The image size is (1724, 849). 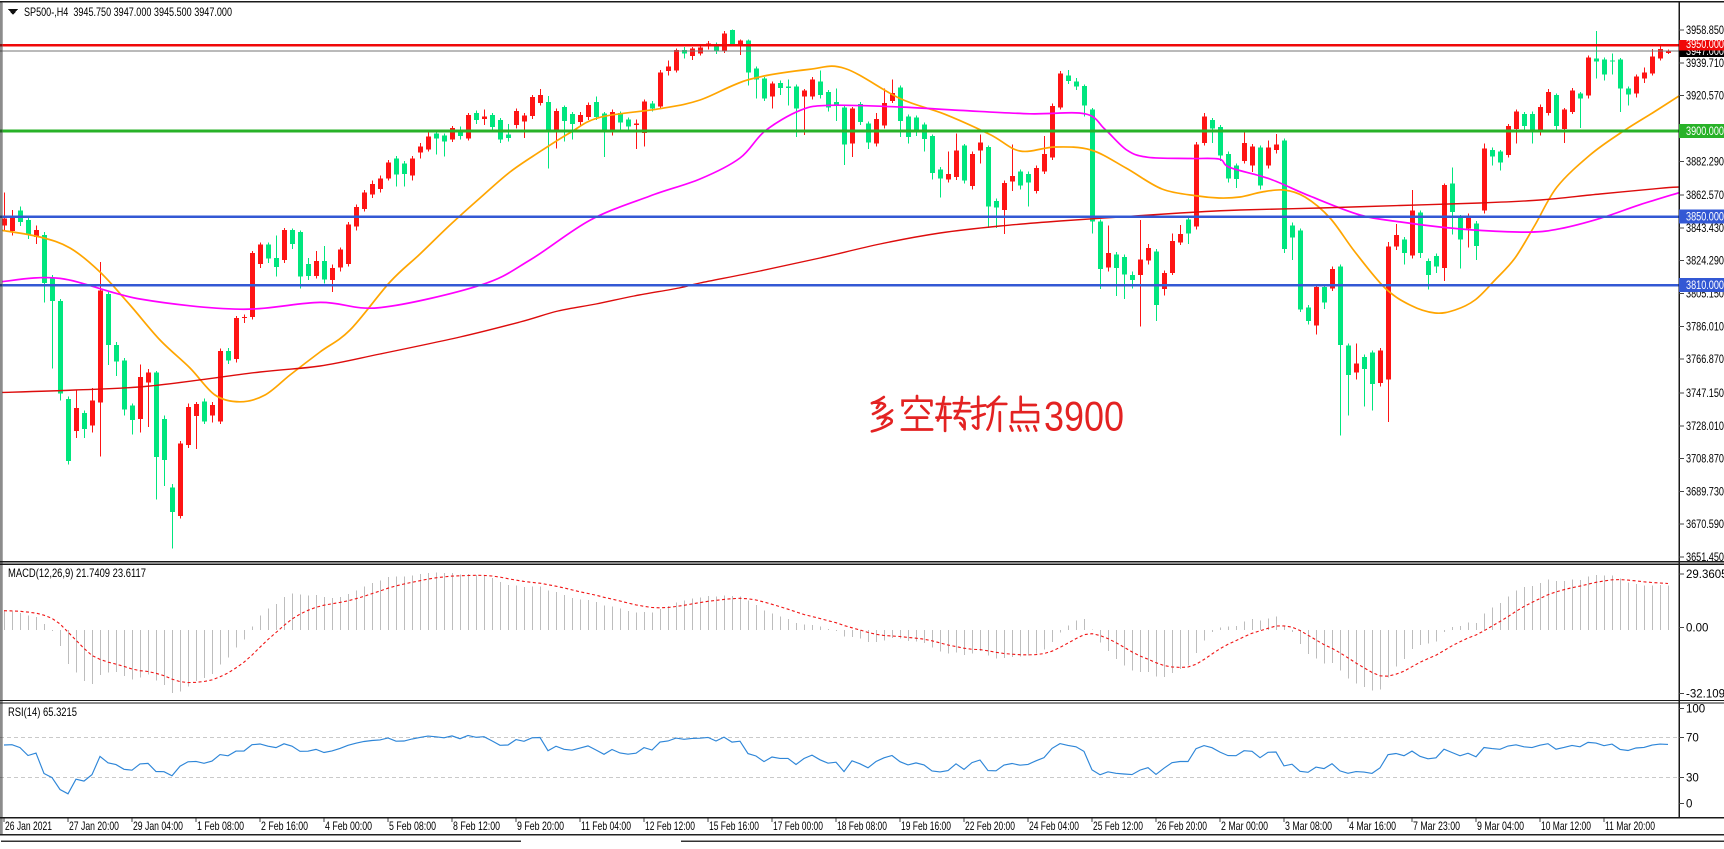 I want to click on svg-text: 3843.430, so click(x=1705, y=229).